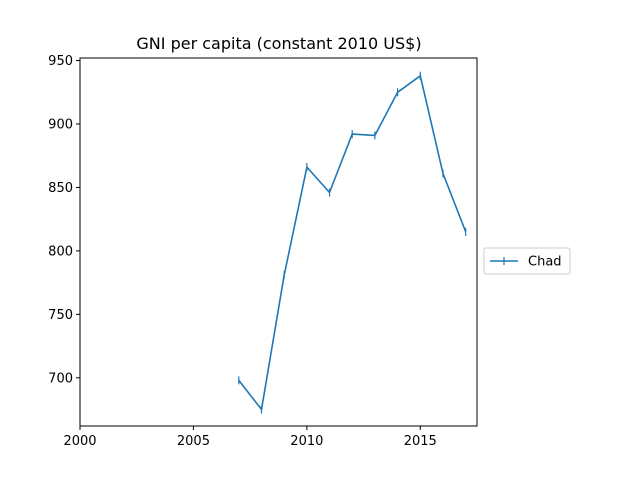 The height and width of the screenshot is (480, 640). What do you see at coordinates (60, 188) in the screenshot?
I see `y-tick-label: 850` at bounding box center [60, 188].